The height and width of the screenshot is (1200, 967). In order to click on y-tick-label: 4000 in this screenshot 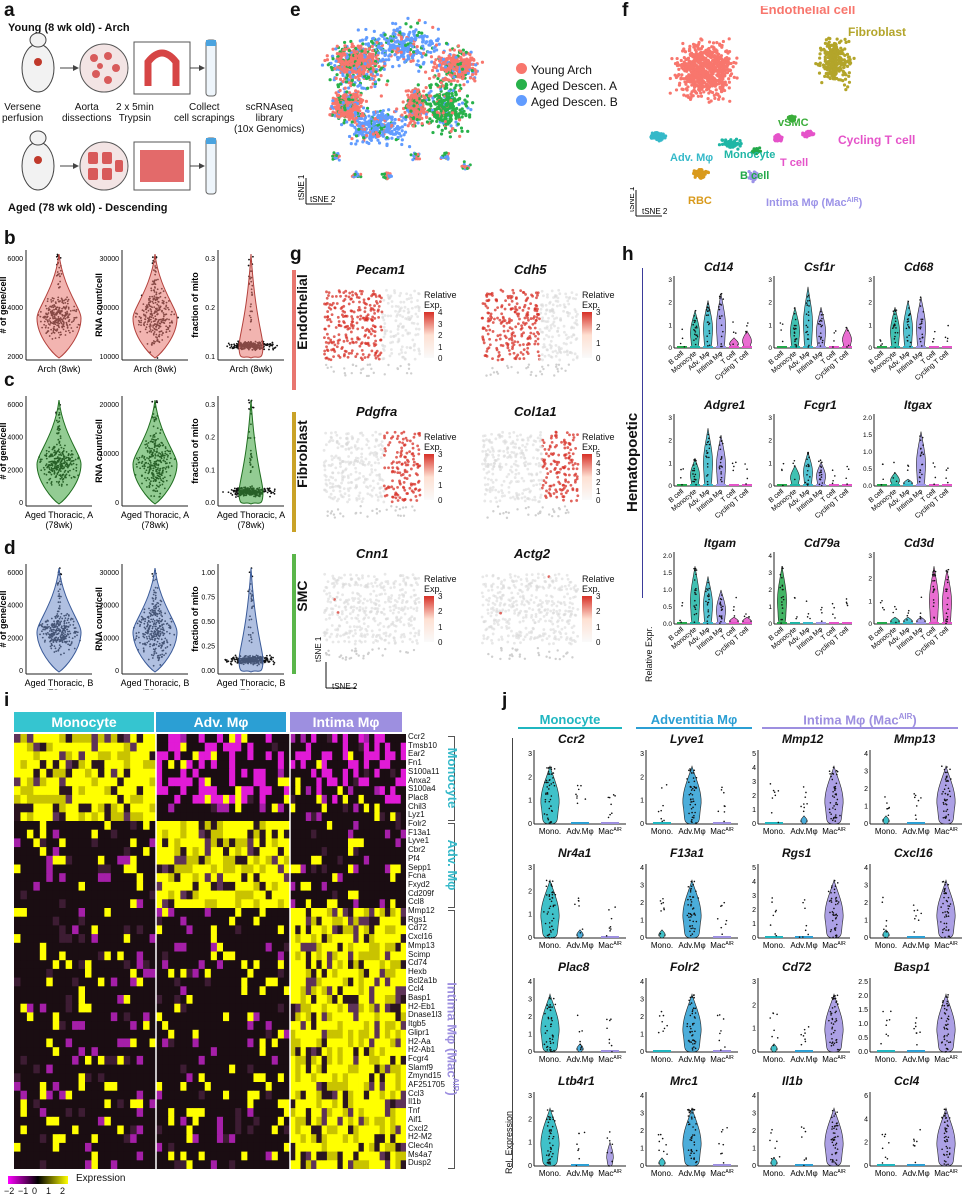, I will do `click(15, 438)`.